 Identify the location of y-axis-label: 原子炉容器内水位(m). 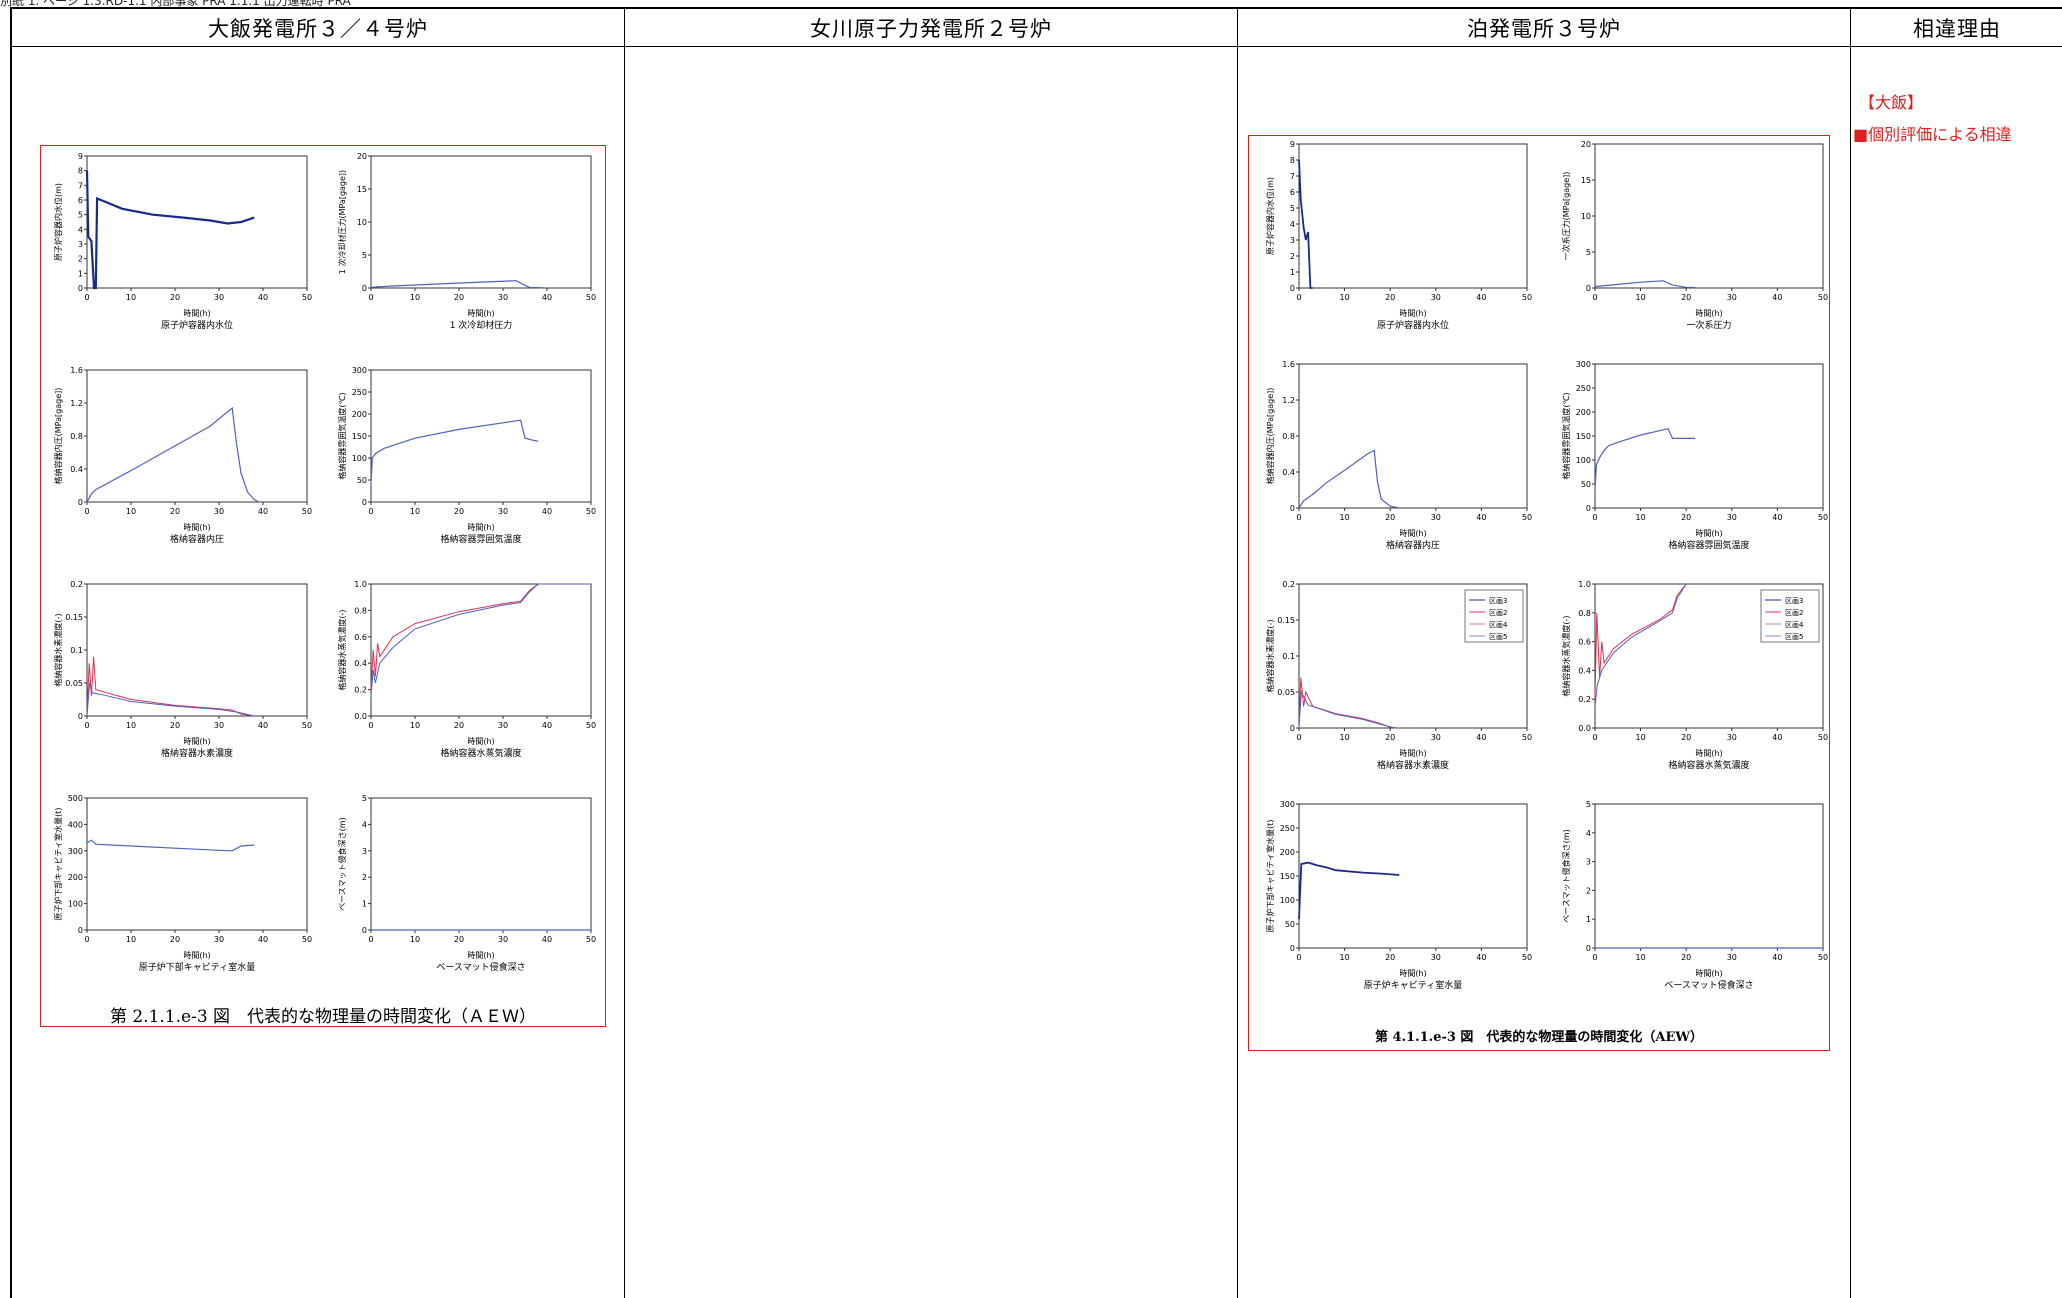
(58, 222).